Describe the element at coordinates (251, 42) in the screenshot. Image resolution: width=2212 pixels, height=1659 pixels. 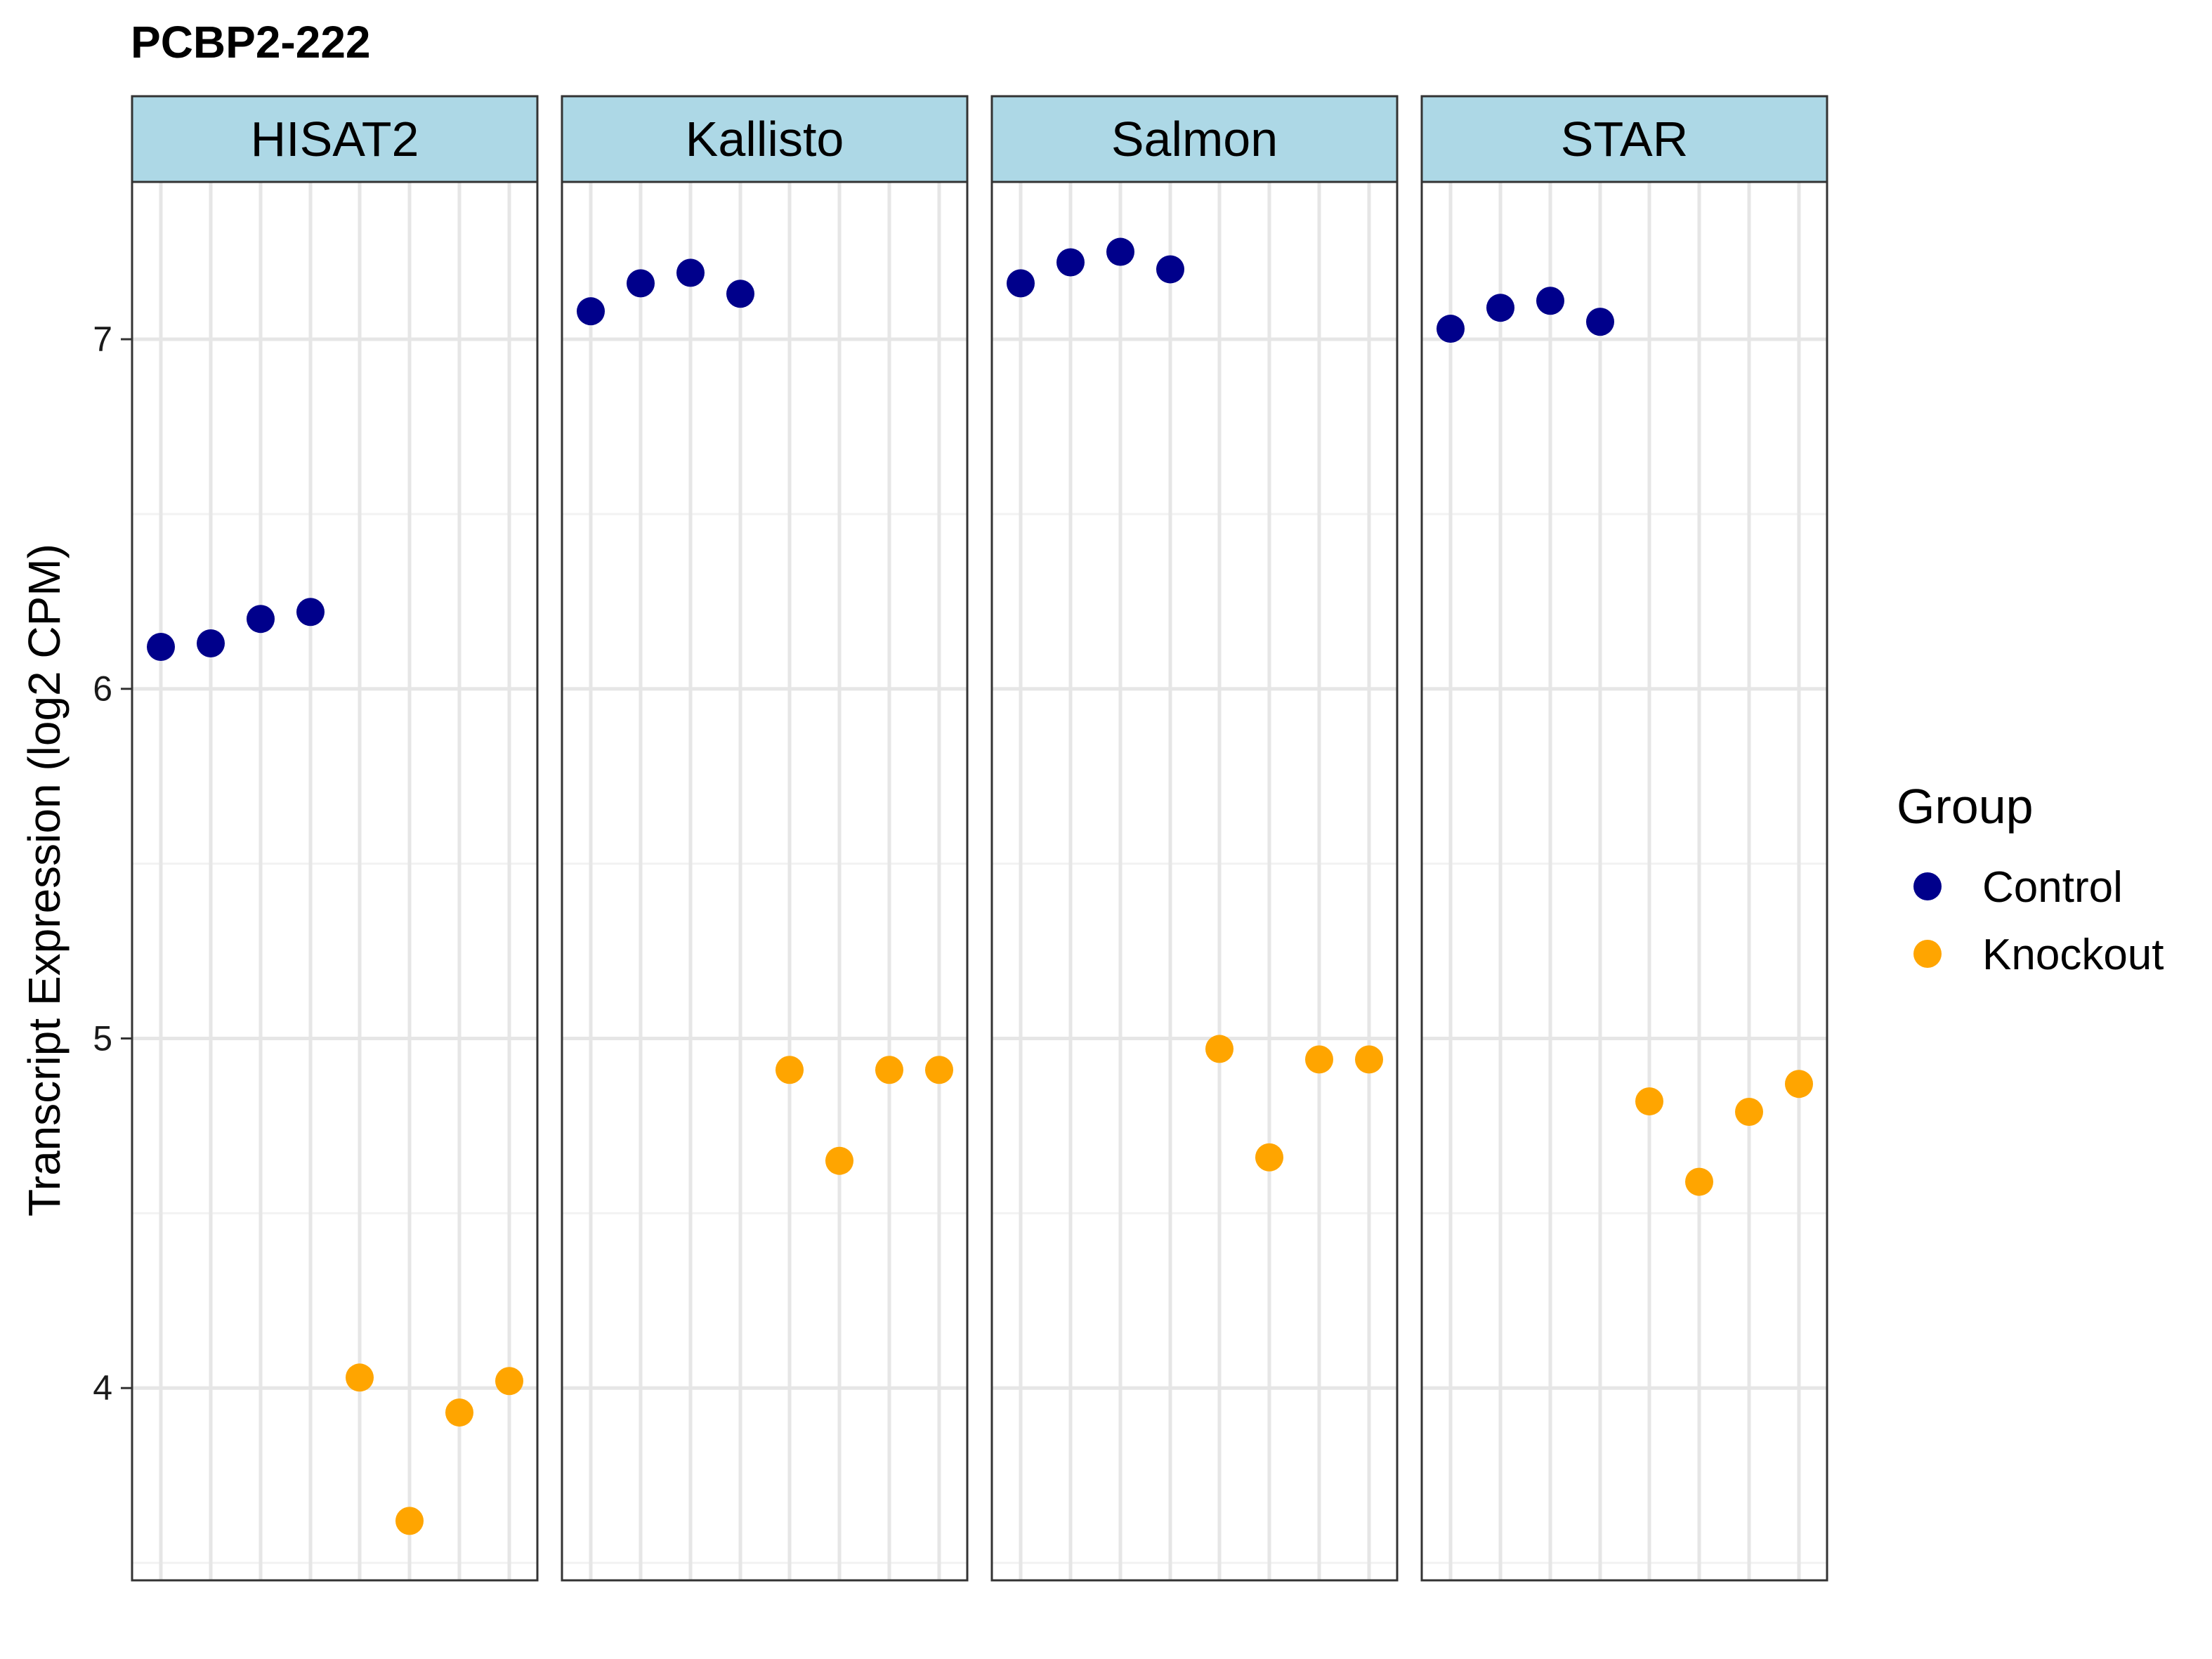
I see `chart-title: PCBP2-222` at that location.